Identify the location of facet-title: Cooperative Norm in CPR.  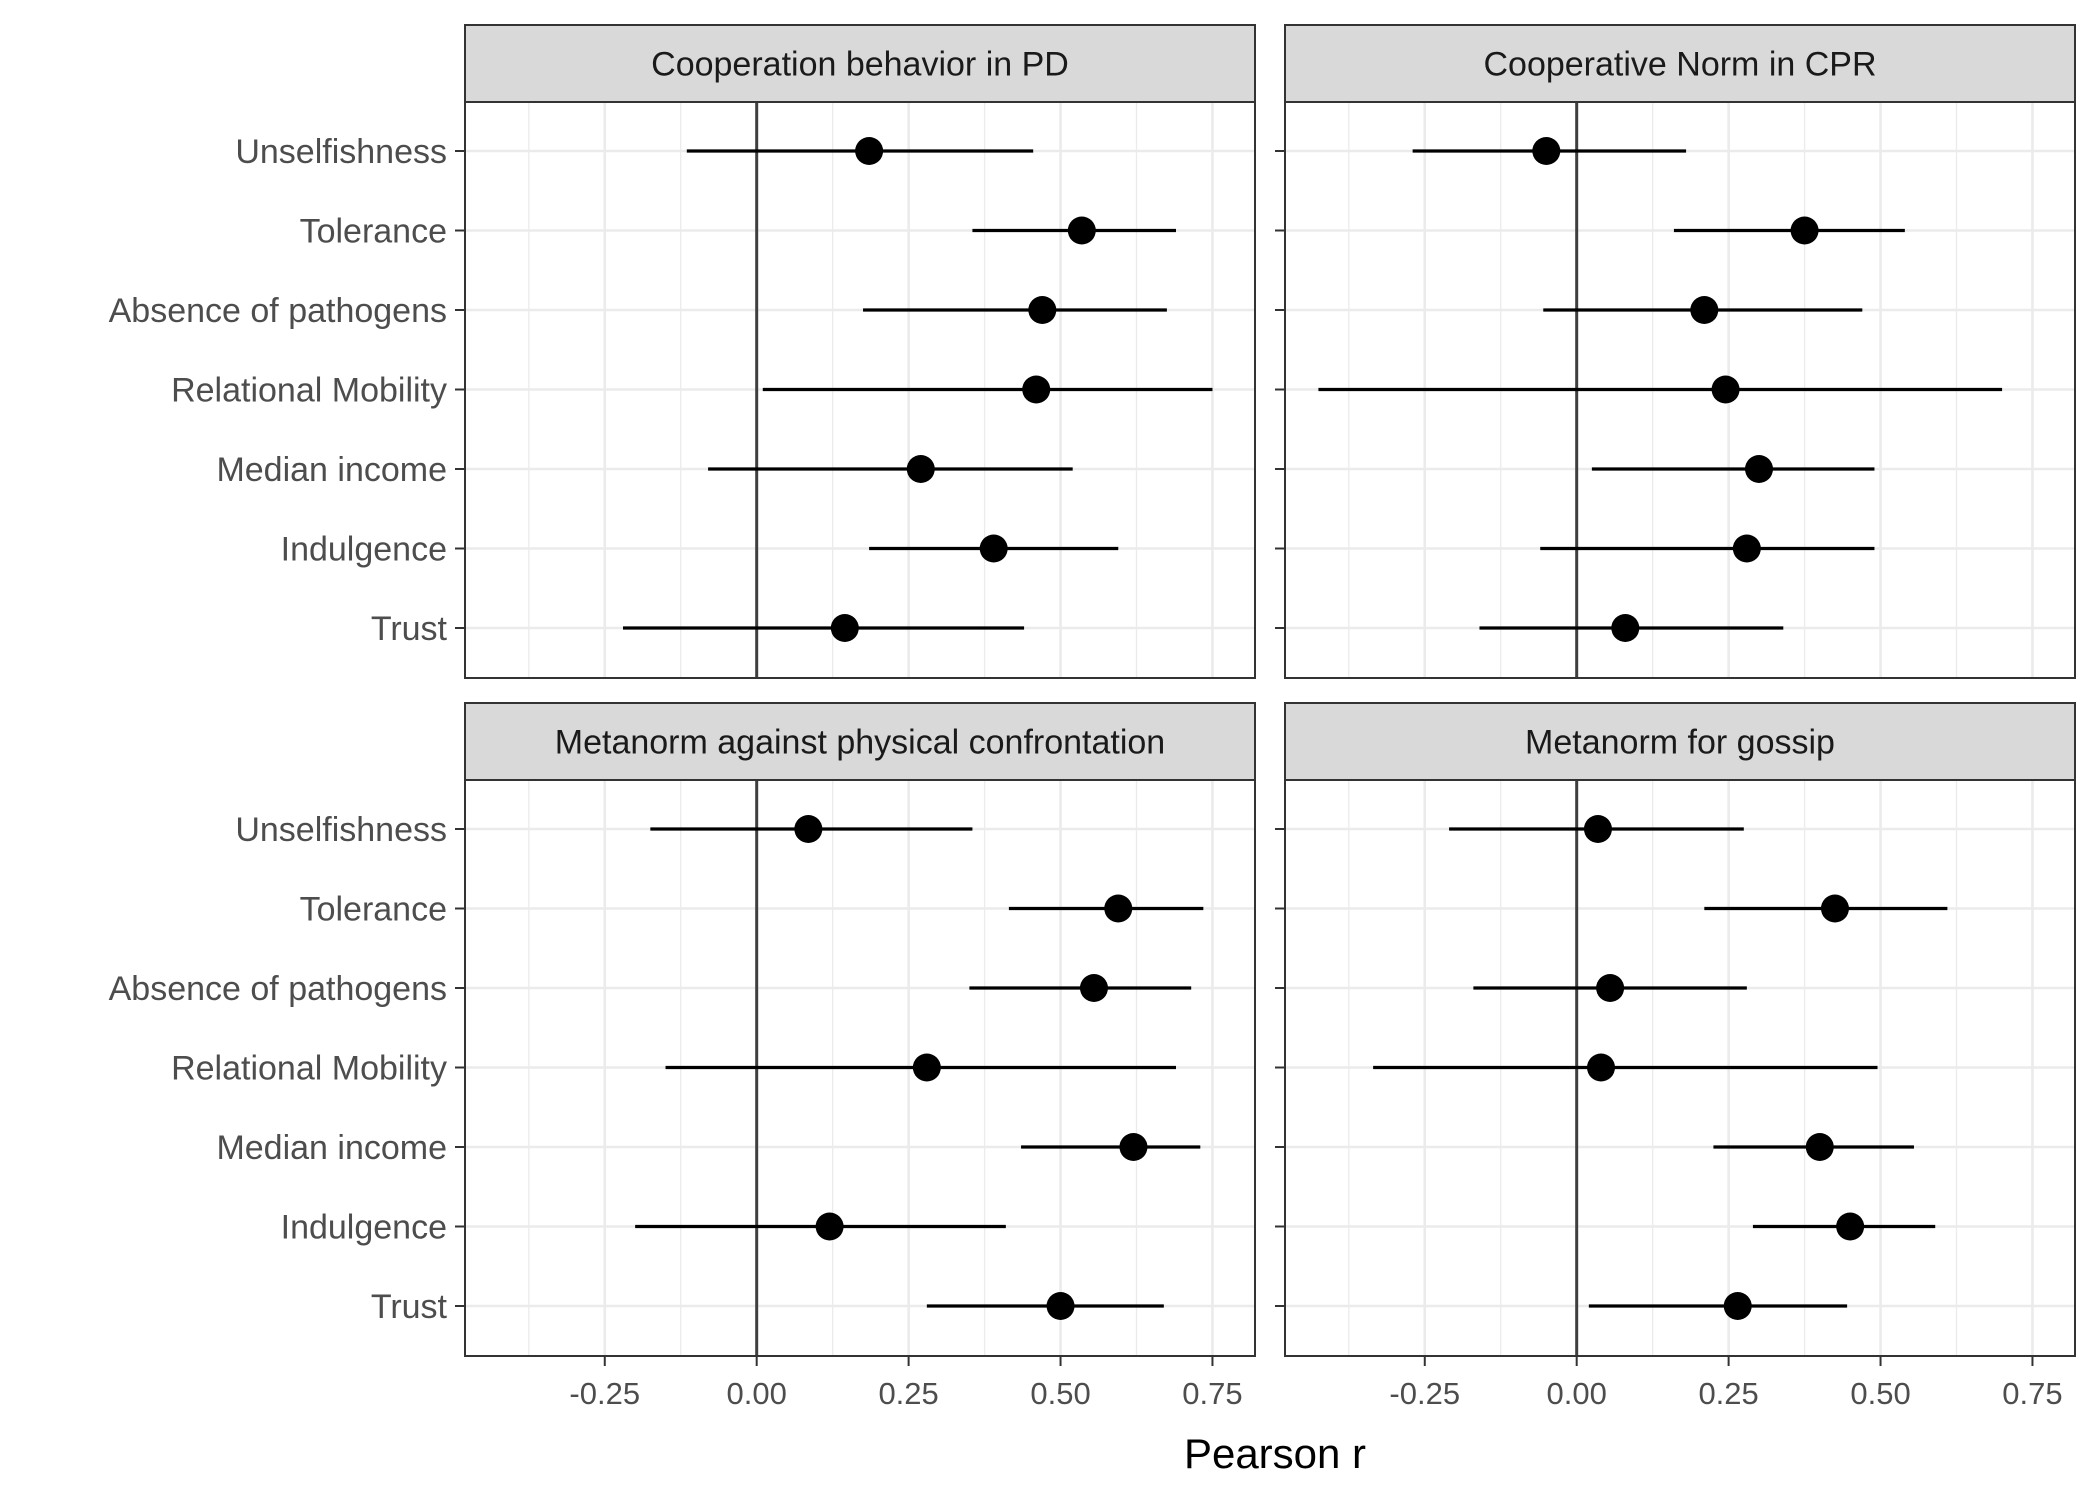
(1679, 65).